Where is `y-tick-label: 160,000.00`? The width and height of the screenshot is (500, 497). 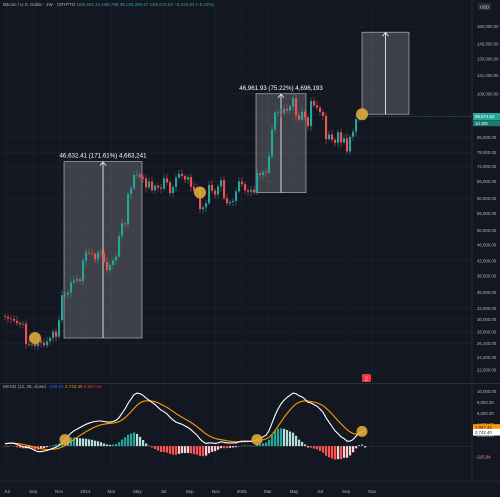
y-tick-label: 160,000.00 is located at coordinates (488, 26).